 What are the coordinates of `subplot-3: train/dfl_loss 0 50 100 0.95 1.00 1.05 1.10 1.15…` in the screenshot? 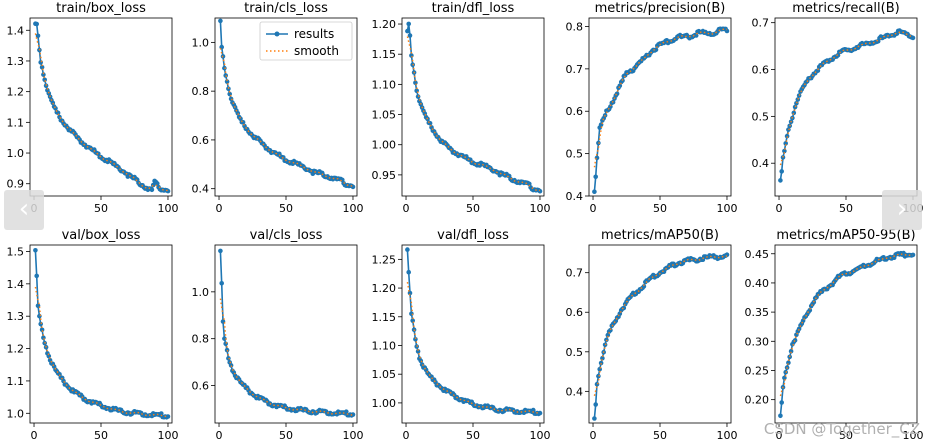 It's located at (461, 108).